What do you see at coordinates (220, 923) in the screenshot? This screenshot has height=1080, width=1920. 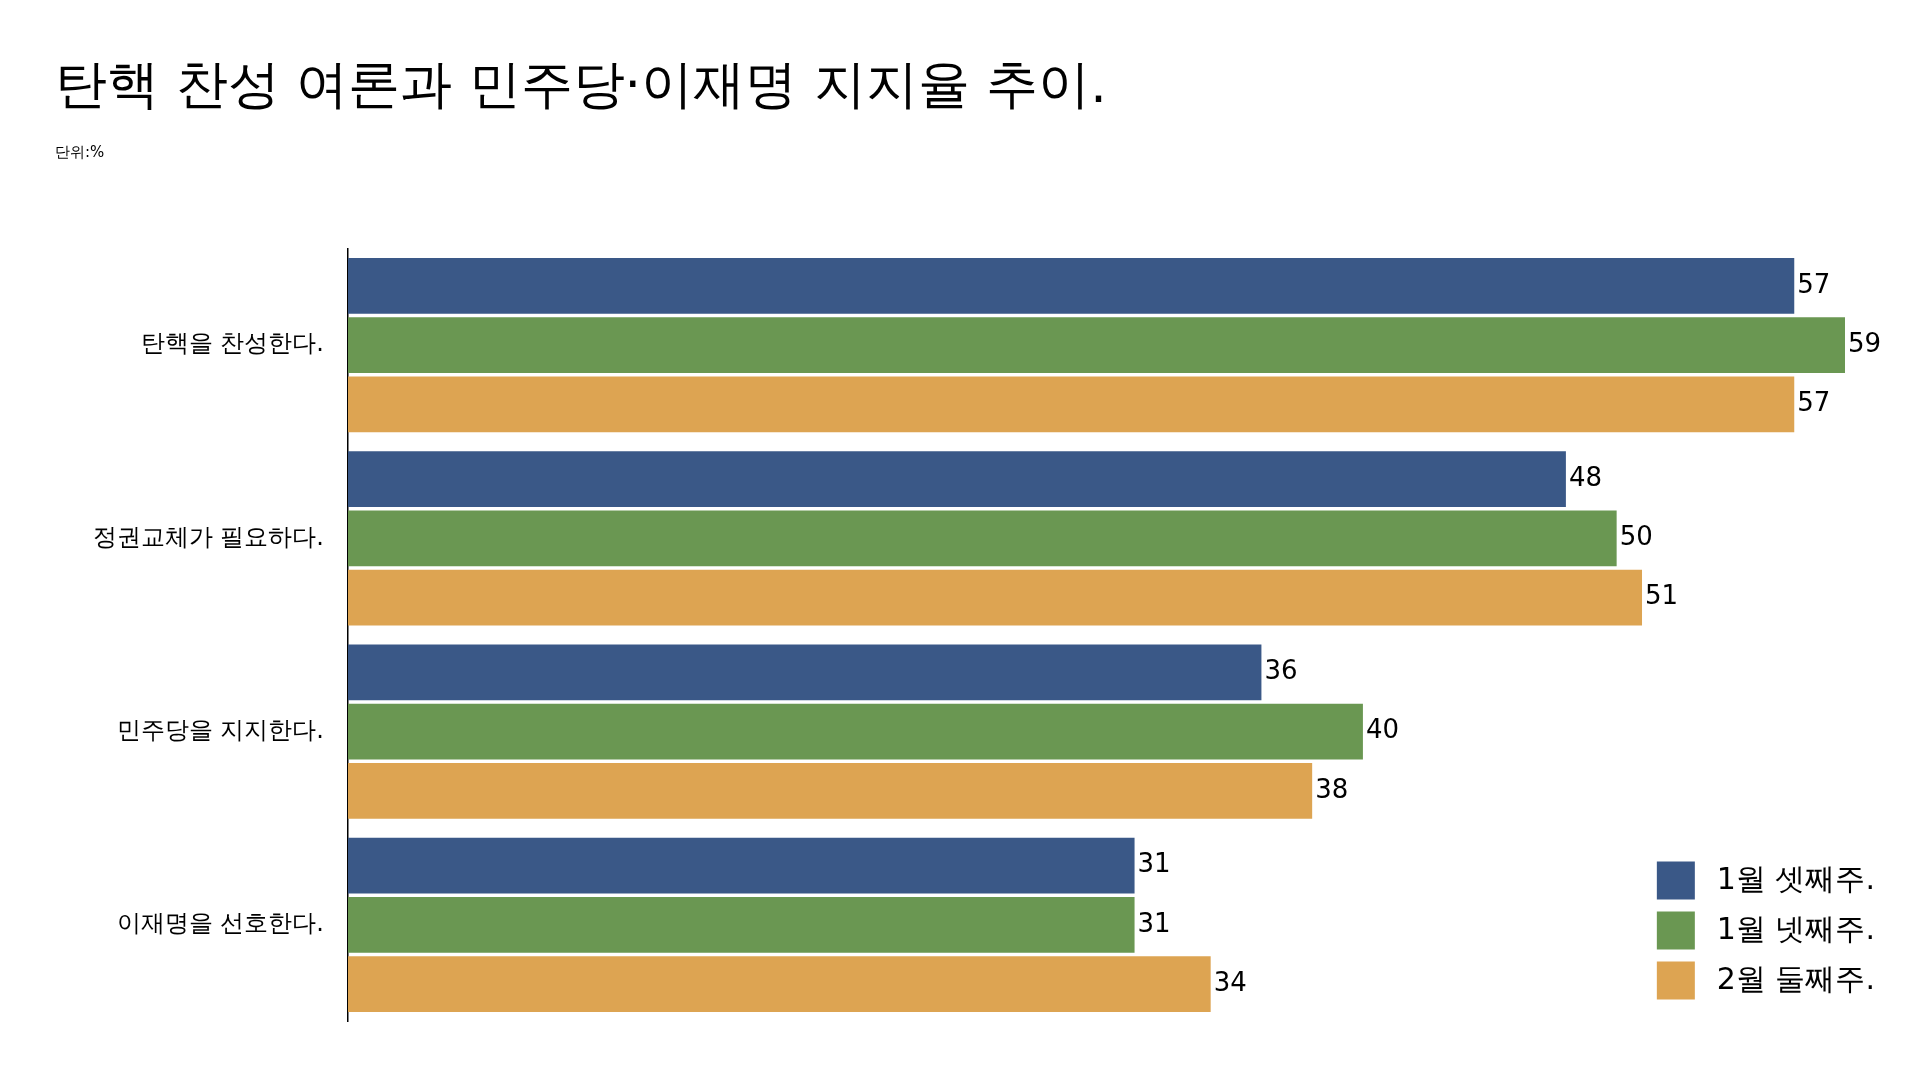 I see `y-tick-label: 이재명을 선호한다.` at bounding box center [220, 923].